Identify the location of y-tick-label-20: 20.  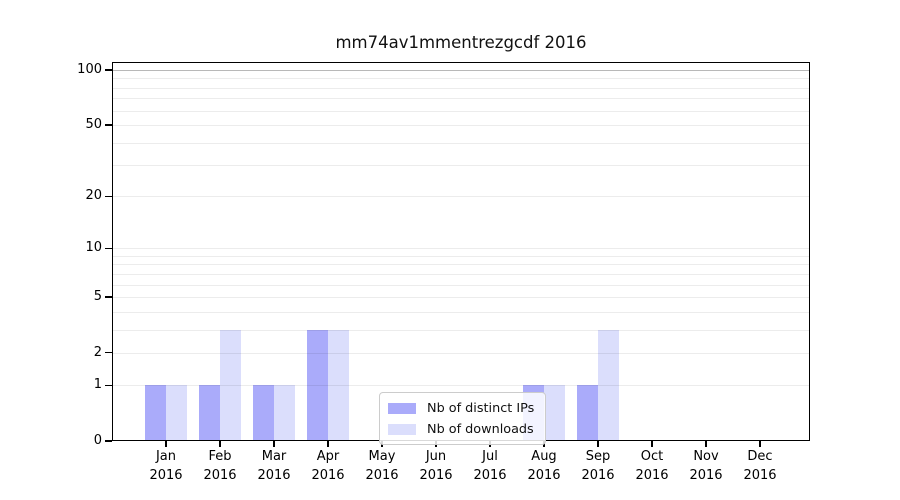
(93, 196).